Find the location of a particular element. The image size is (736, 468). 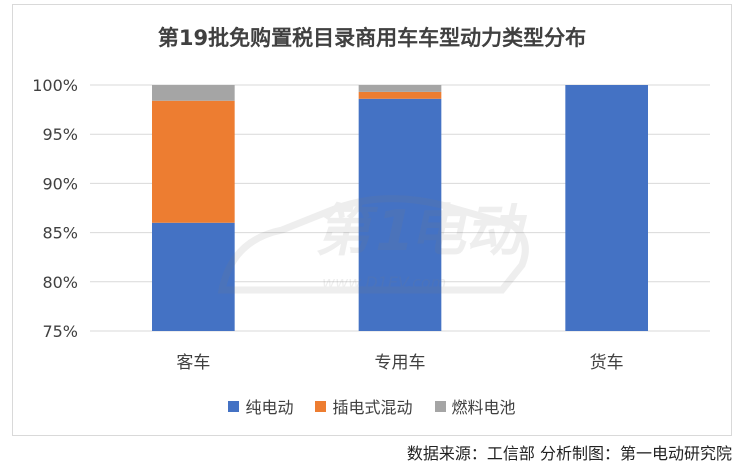

legend-label: 纯电动 is located at coordinates (269, 407).